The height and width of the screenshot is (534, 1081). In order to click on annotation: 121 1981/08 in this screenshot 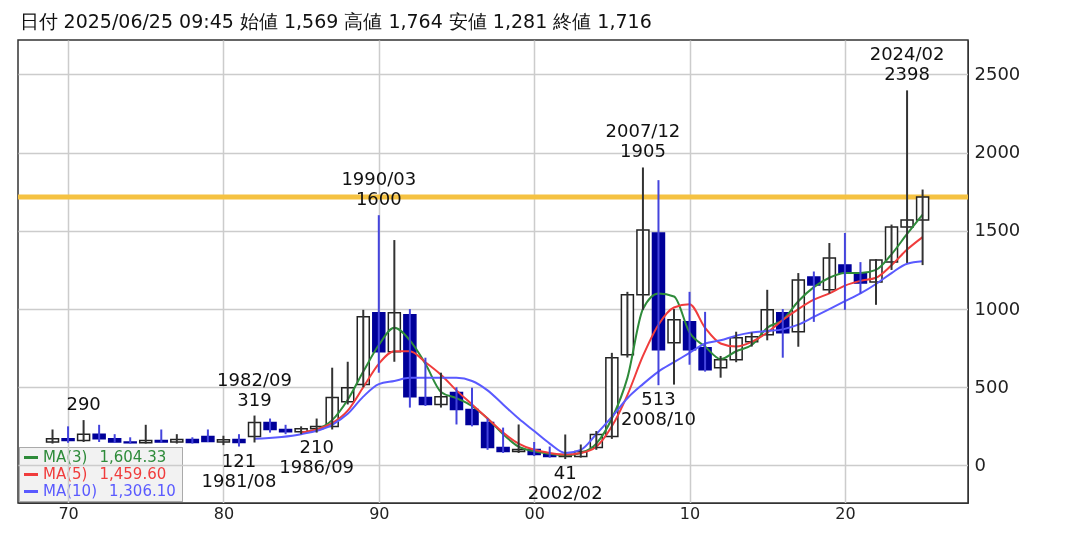, I will do `click(239, 470)`.